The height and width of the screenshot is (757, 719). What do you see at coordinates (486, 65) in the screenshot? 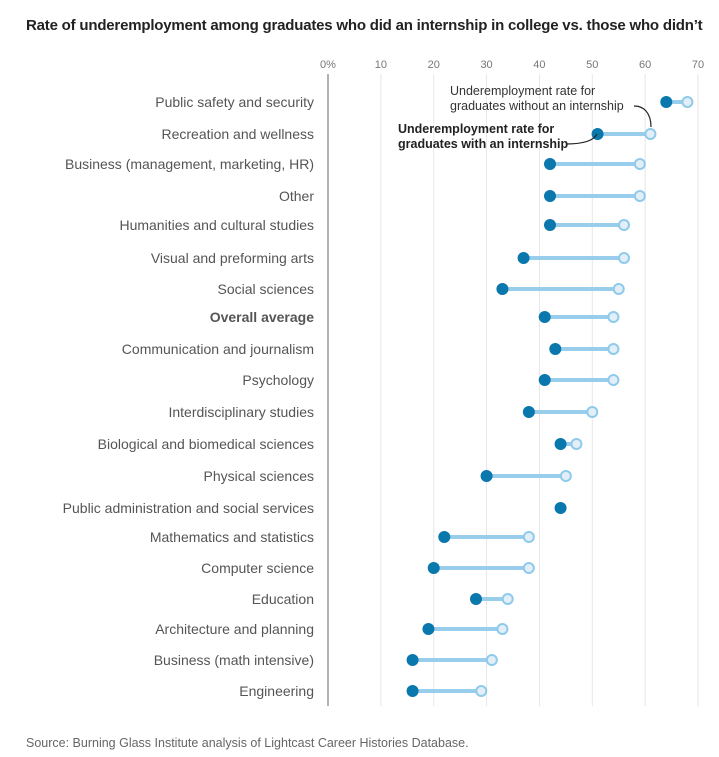
I see `x-tick-label: 30` at bounding box center [486, 65].